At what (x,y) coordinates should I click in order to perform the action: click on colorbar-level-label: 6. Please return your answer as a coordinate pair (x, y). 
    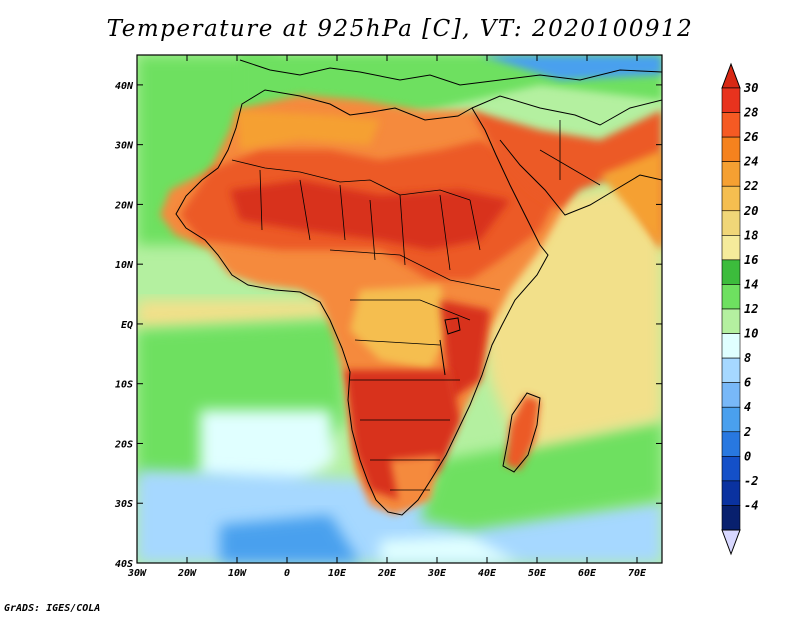
    Looking at the image, I should click on (747, 383).